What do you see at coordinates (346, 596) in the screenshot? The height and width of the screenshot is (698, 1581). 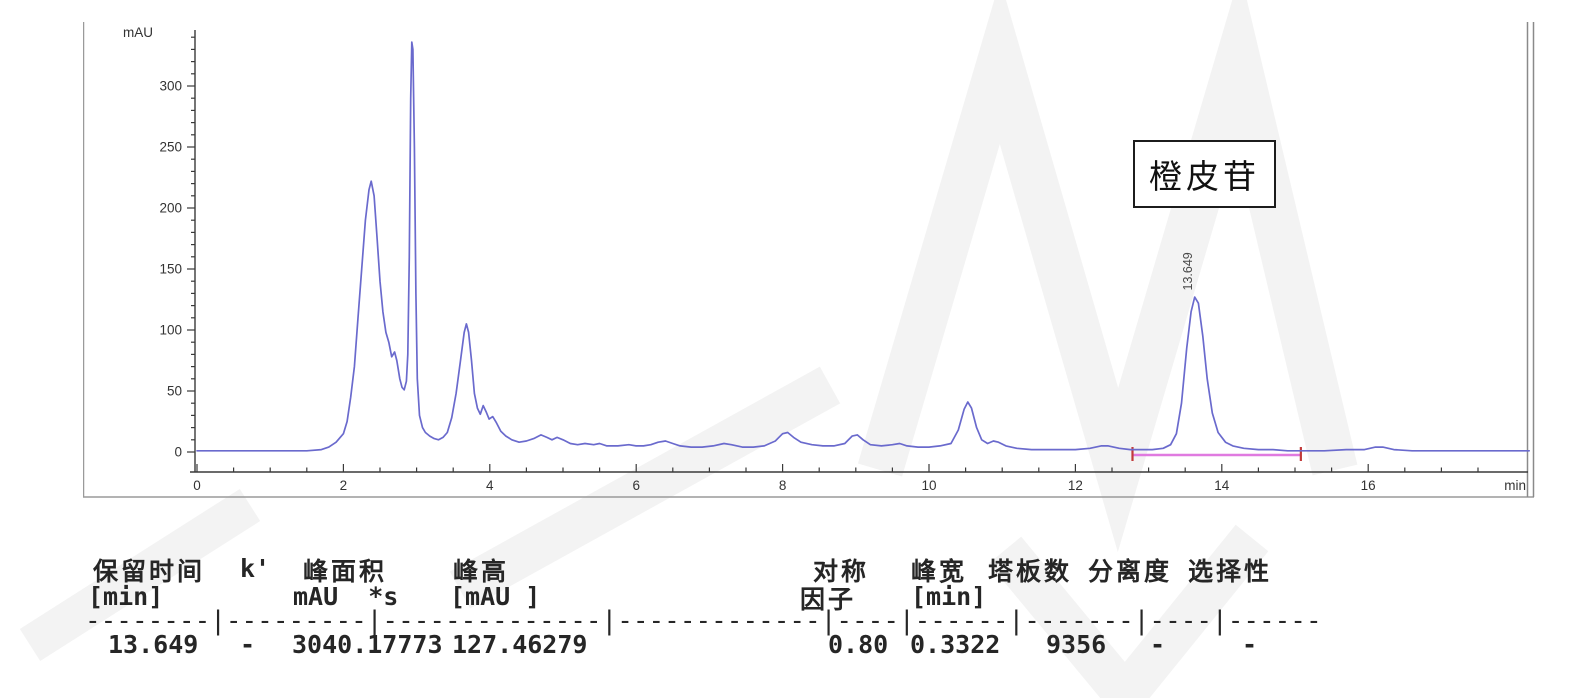 I see `report-subheader-mau-s: mAU *s` at bounding box center [346, 596].